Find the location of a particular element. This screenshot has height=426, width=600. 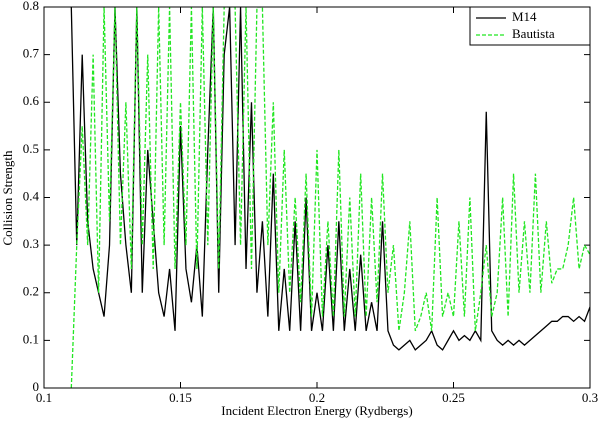

y-tick-label: 0.7 is located at coordinates (31, 53).